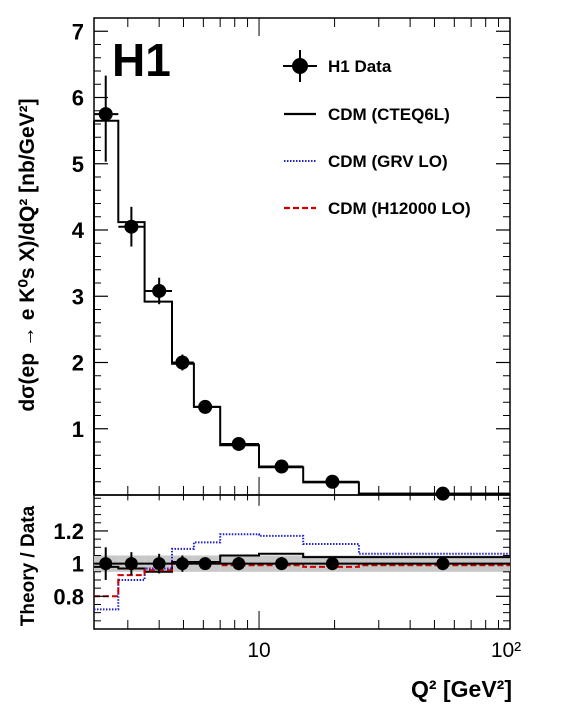 This screenshot has height=710, width=567. Describe the element at coordinates (78, 564) in the screenshot. I see `ratio-ytick-label-1: 1` at that location.